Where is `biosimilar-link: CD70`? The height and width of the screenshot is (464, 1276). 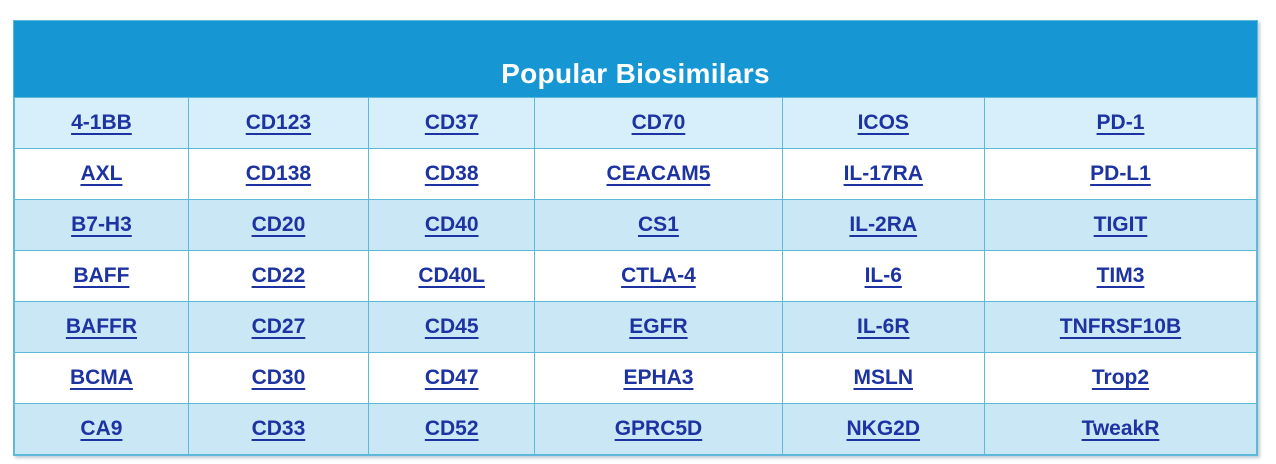
biosimilar-link: CD70 is located at coordinates (658, 122).